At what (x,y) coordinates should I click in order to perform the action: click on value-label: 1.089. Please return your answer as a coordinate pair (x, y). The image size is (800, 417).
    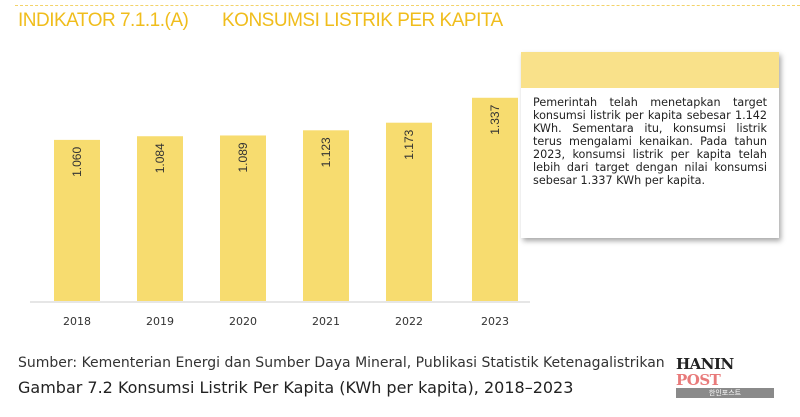
    Looking at the image, I should click on (243, 157).